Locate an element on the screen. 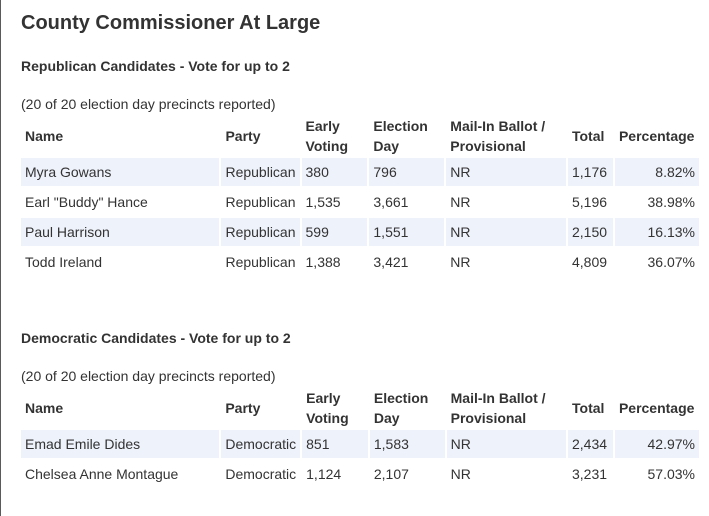 Image resolution: width=709 pixels, height=516 pixels. cell-early: 1,388 is located at coordinates (334, 262).